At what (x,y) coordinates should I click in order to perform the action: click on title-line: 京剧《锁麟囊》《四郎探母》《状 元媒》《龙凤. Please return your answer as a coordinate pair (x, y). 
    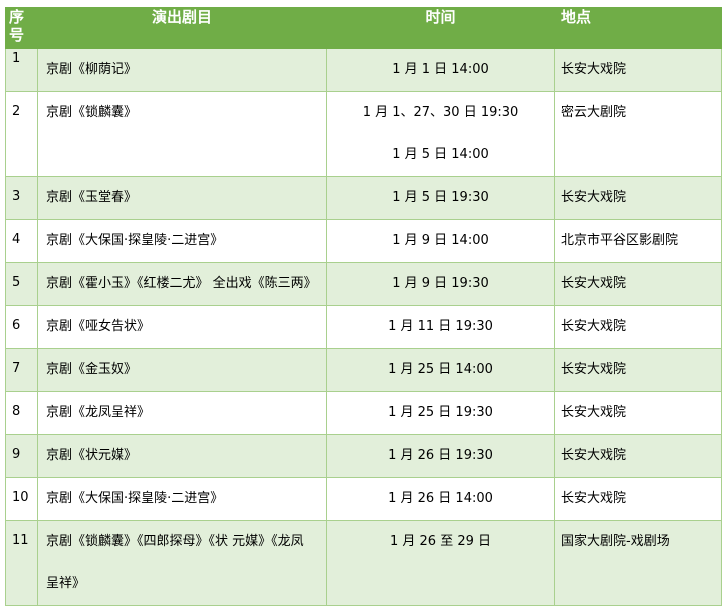
    Looking at the image, I should click on (175, 541).